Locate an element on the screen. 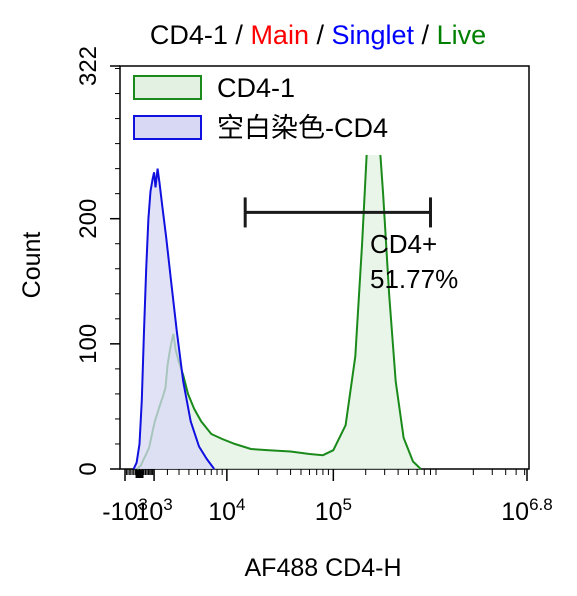  title-part: Live is located at coordinates (462, 35).